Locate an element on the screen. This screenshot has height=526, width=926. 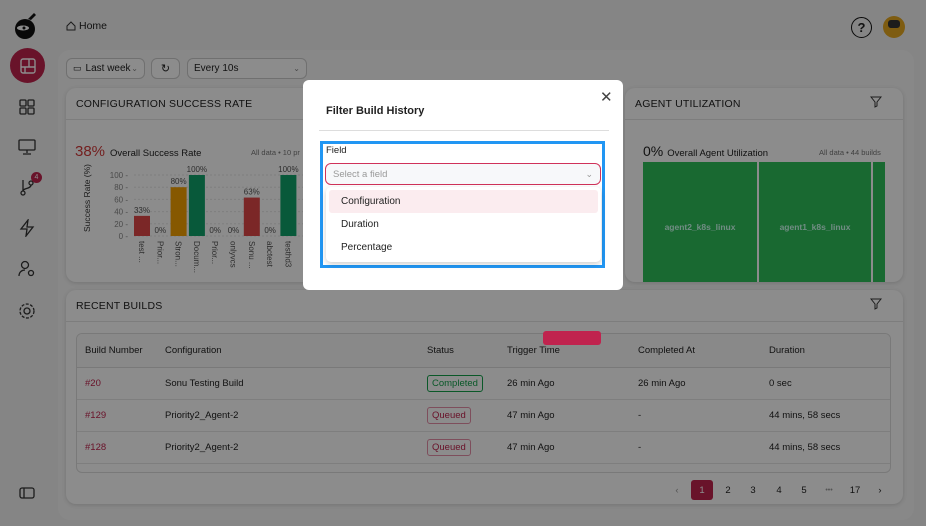
y-axis-label: Success Rate (%) is located at coordinates (87, 198).